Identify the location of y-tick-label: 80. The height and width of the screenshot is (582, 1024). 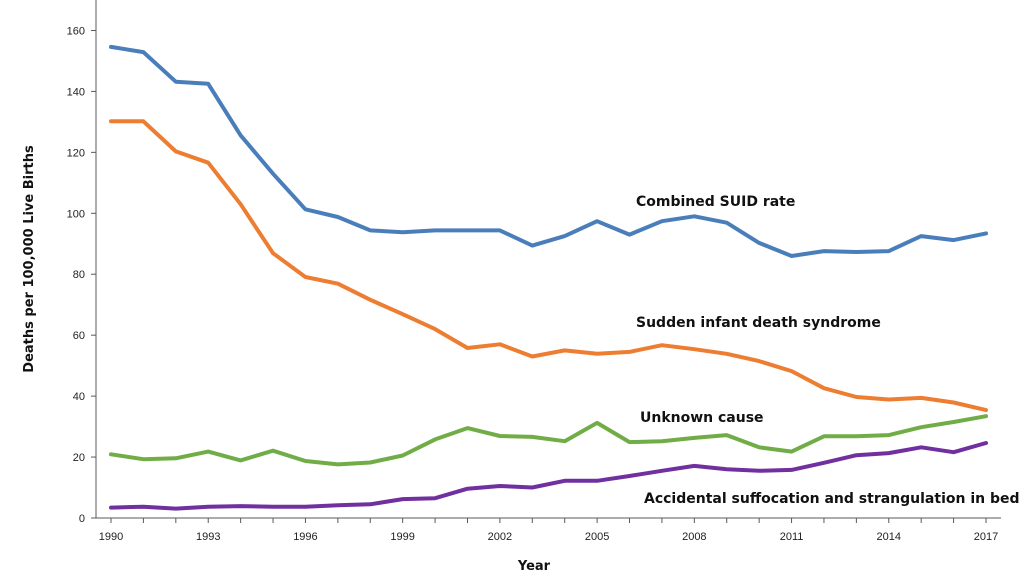
(79, 275).